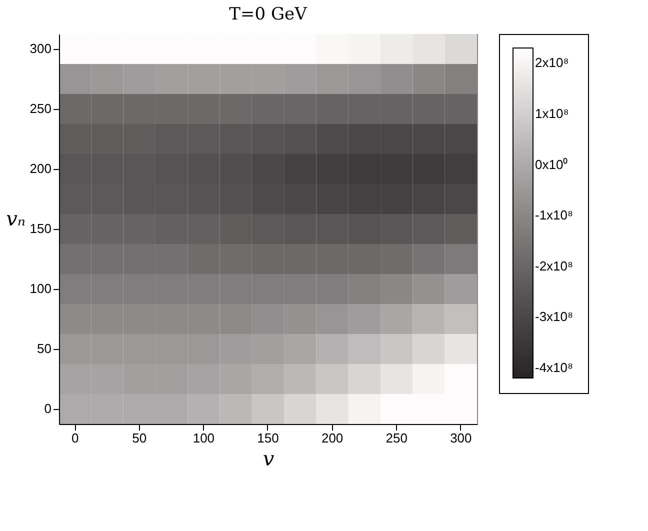 The height and width of the screenshot is (531, 648). I want to click on x-tick-label: 150, so click(268, 438).